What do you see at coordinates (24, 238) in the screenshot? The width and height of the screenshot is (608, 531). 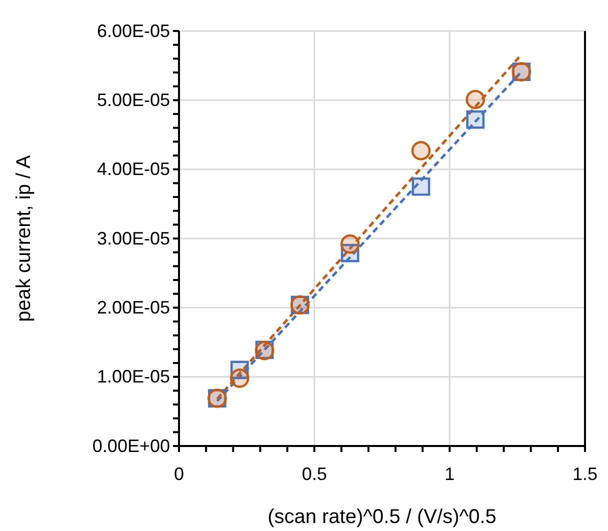 I see `y-axis-title: peak current, ip / A` at bounding box center [24, 238].